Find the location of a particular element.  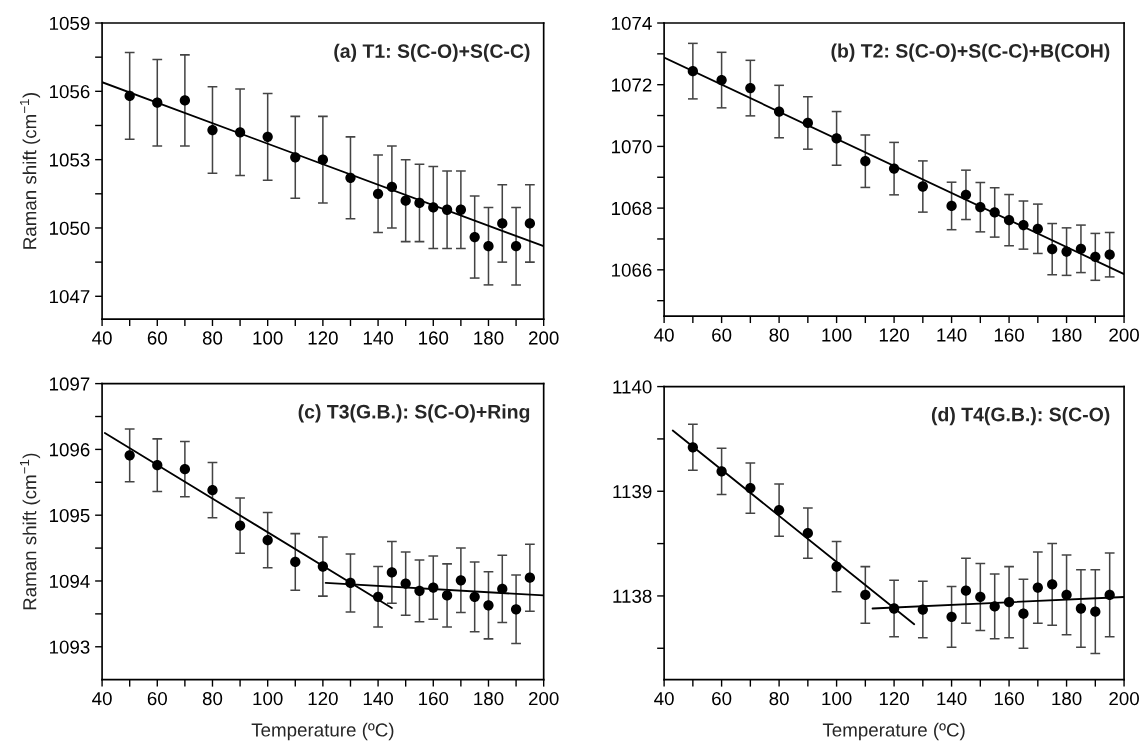

y-tick-label: 1072 is located at coordinates (632, 85).